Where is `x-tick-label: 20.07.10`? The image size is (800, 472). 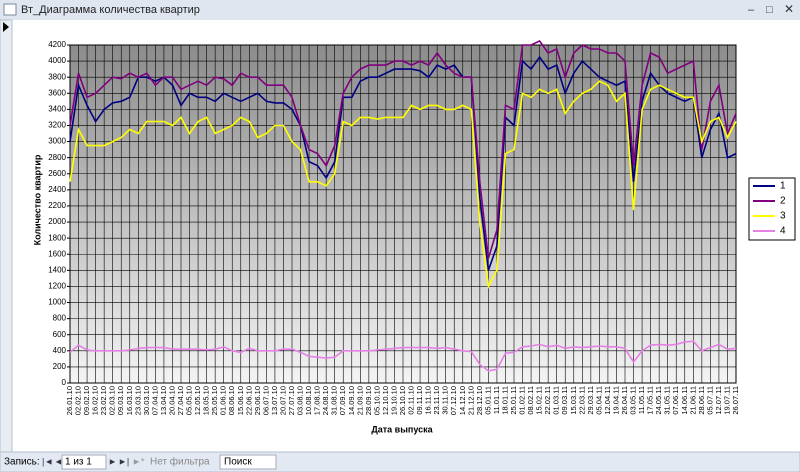 x-tick-label: 20.07.10 is located at coordinates (282, 400).